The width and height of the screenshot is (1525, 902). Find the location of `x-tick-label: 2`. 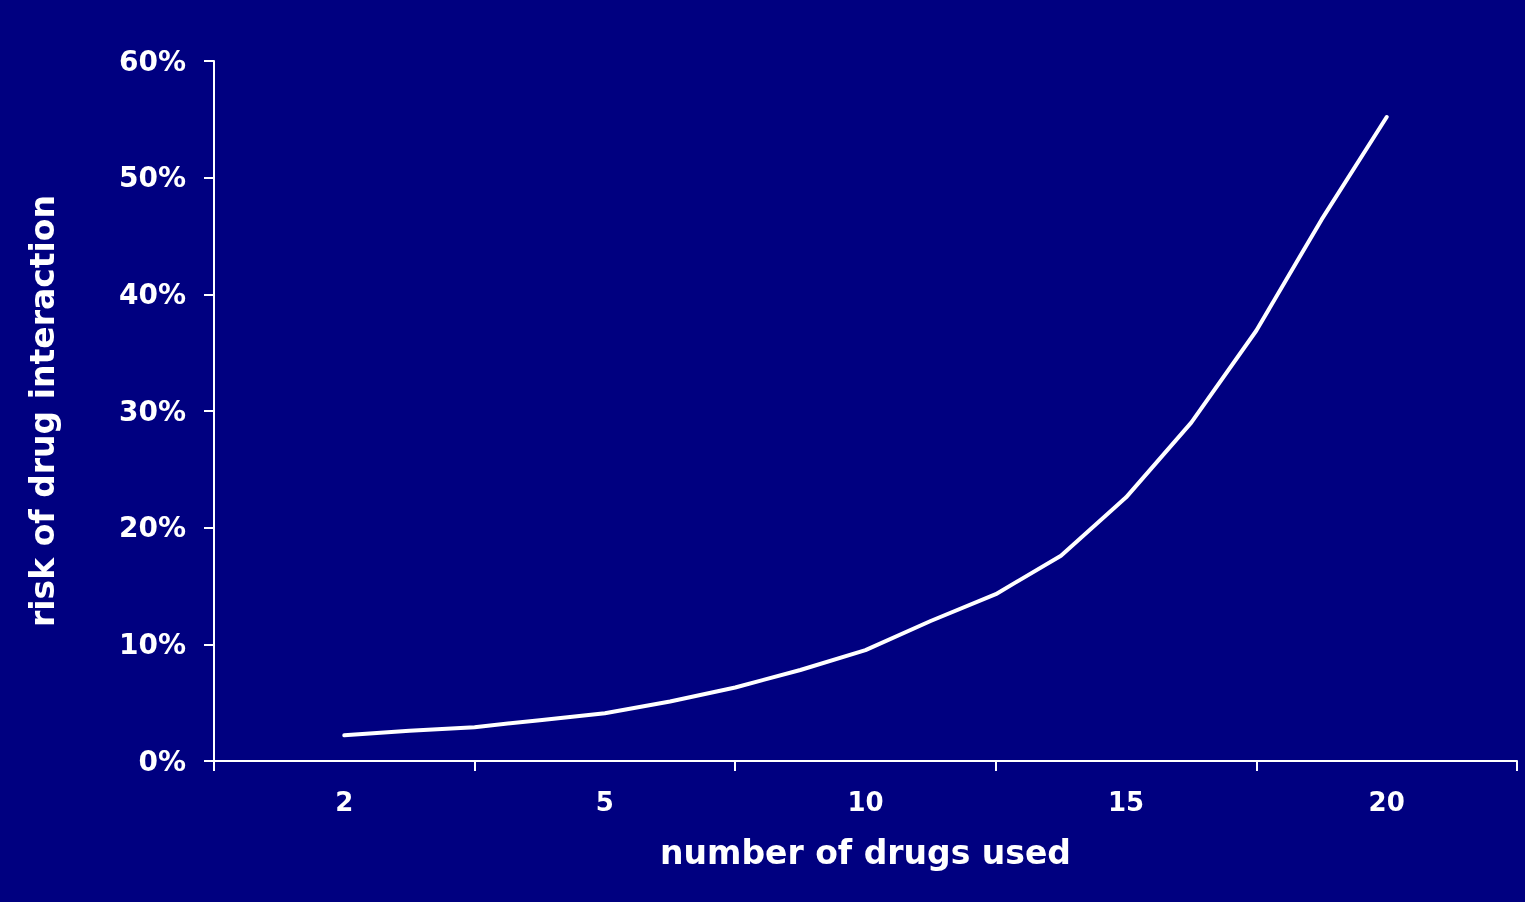

x-tick-label: 2 is located at coordinates (344, 802).